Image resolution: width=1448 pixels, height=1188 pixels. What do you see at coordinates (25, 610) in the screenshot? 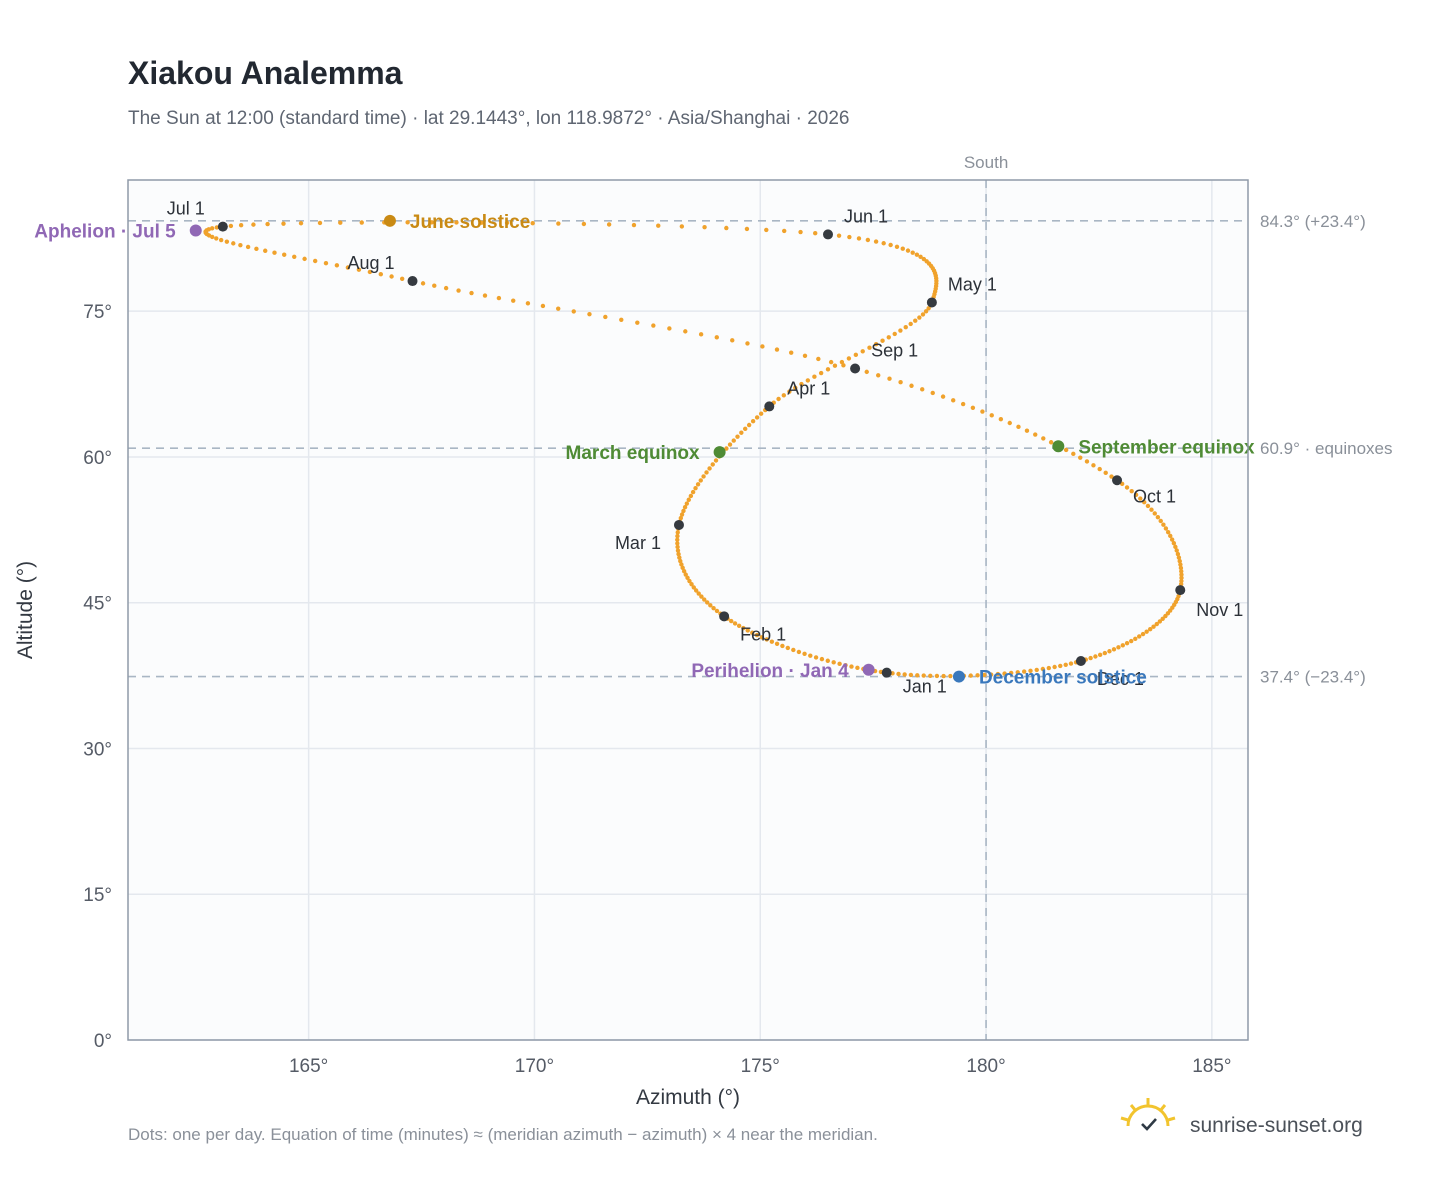
I see `y-axis-label: Altitude (°)` at bounding box center [25, 610].